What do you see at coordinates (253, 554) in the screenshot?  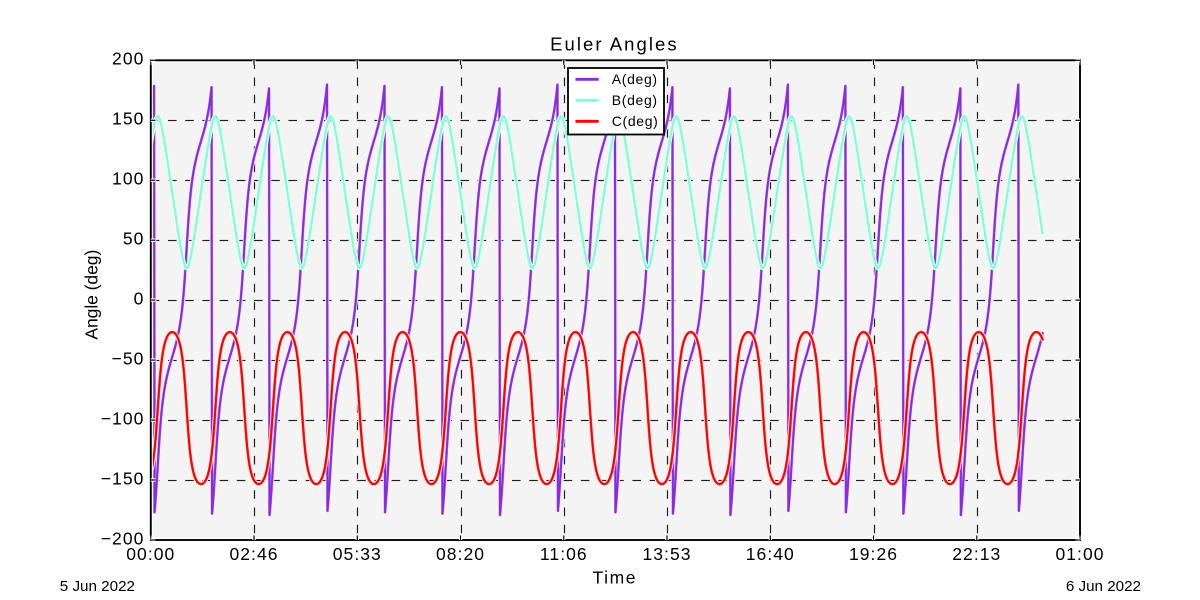 I see `svg-text: 02:46` at bounding box center [253, 554].